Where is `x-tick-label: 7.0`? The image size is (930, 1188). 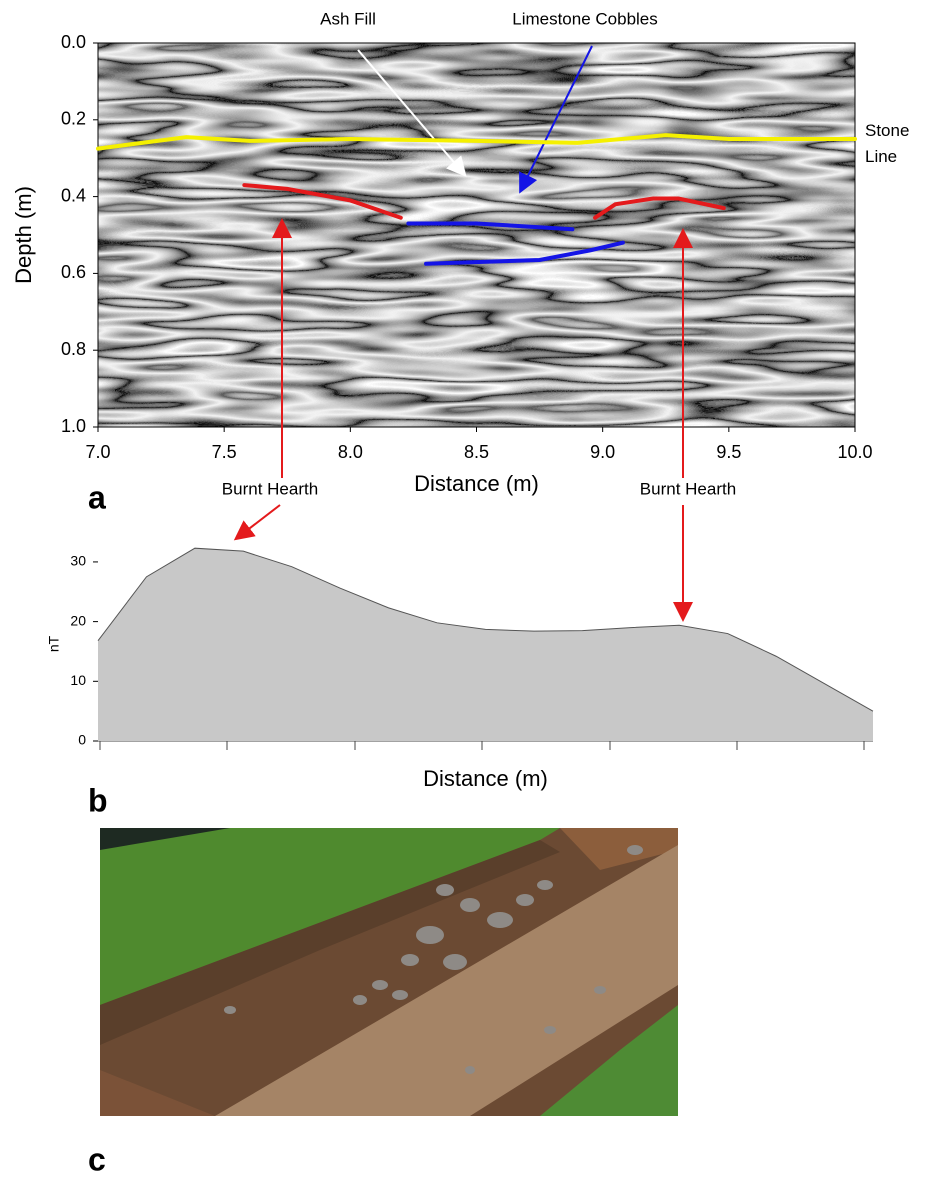 x-tick-label: 7.0 is located at coordinates (97, 452).